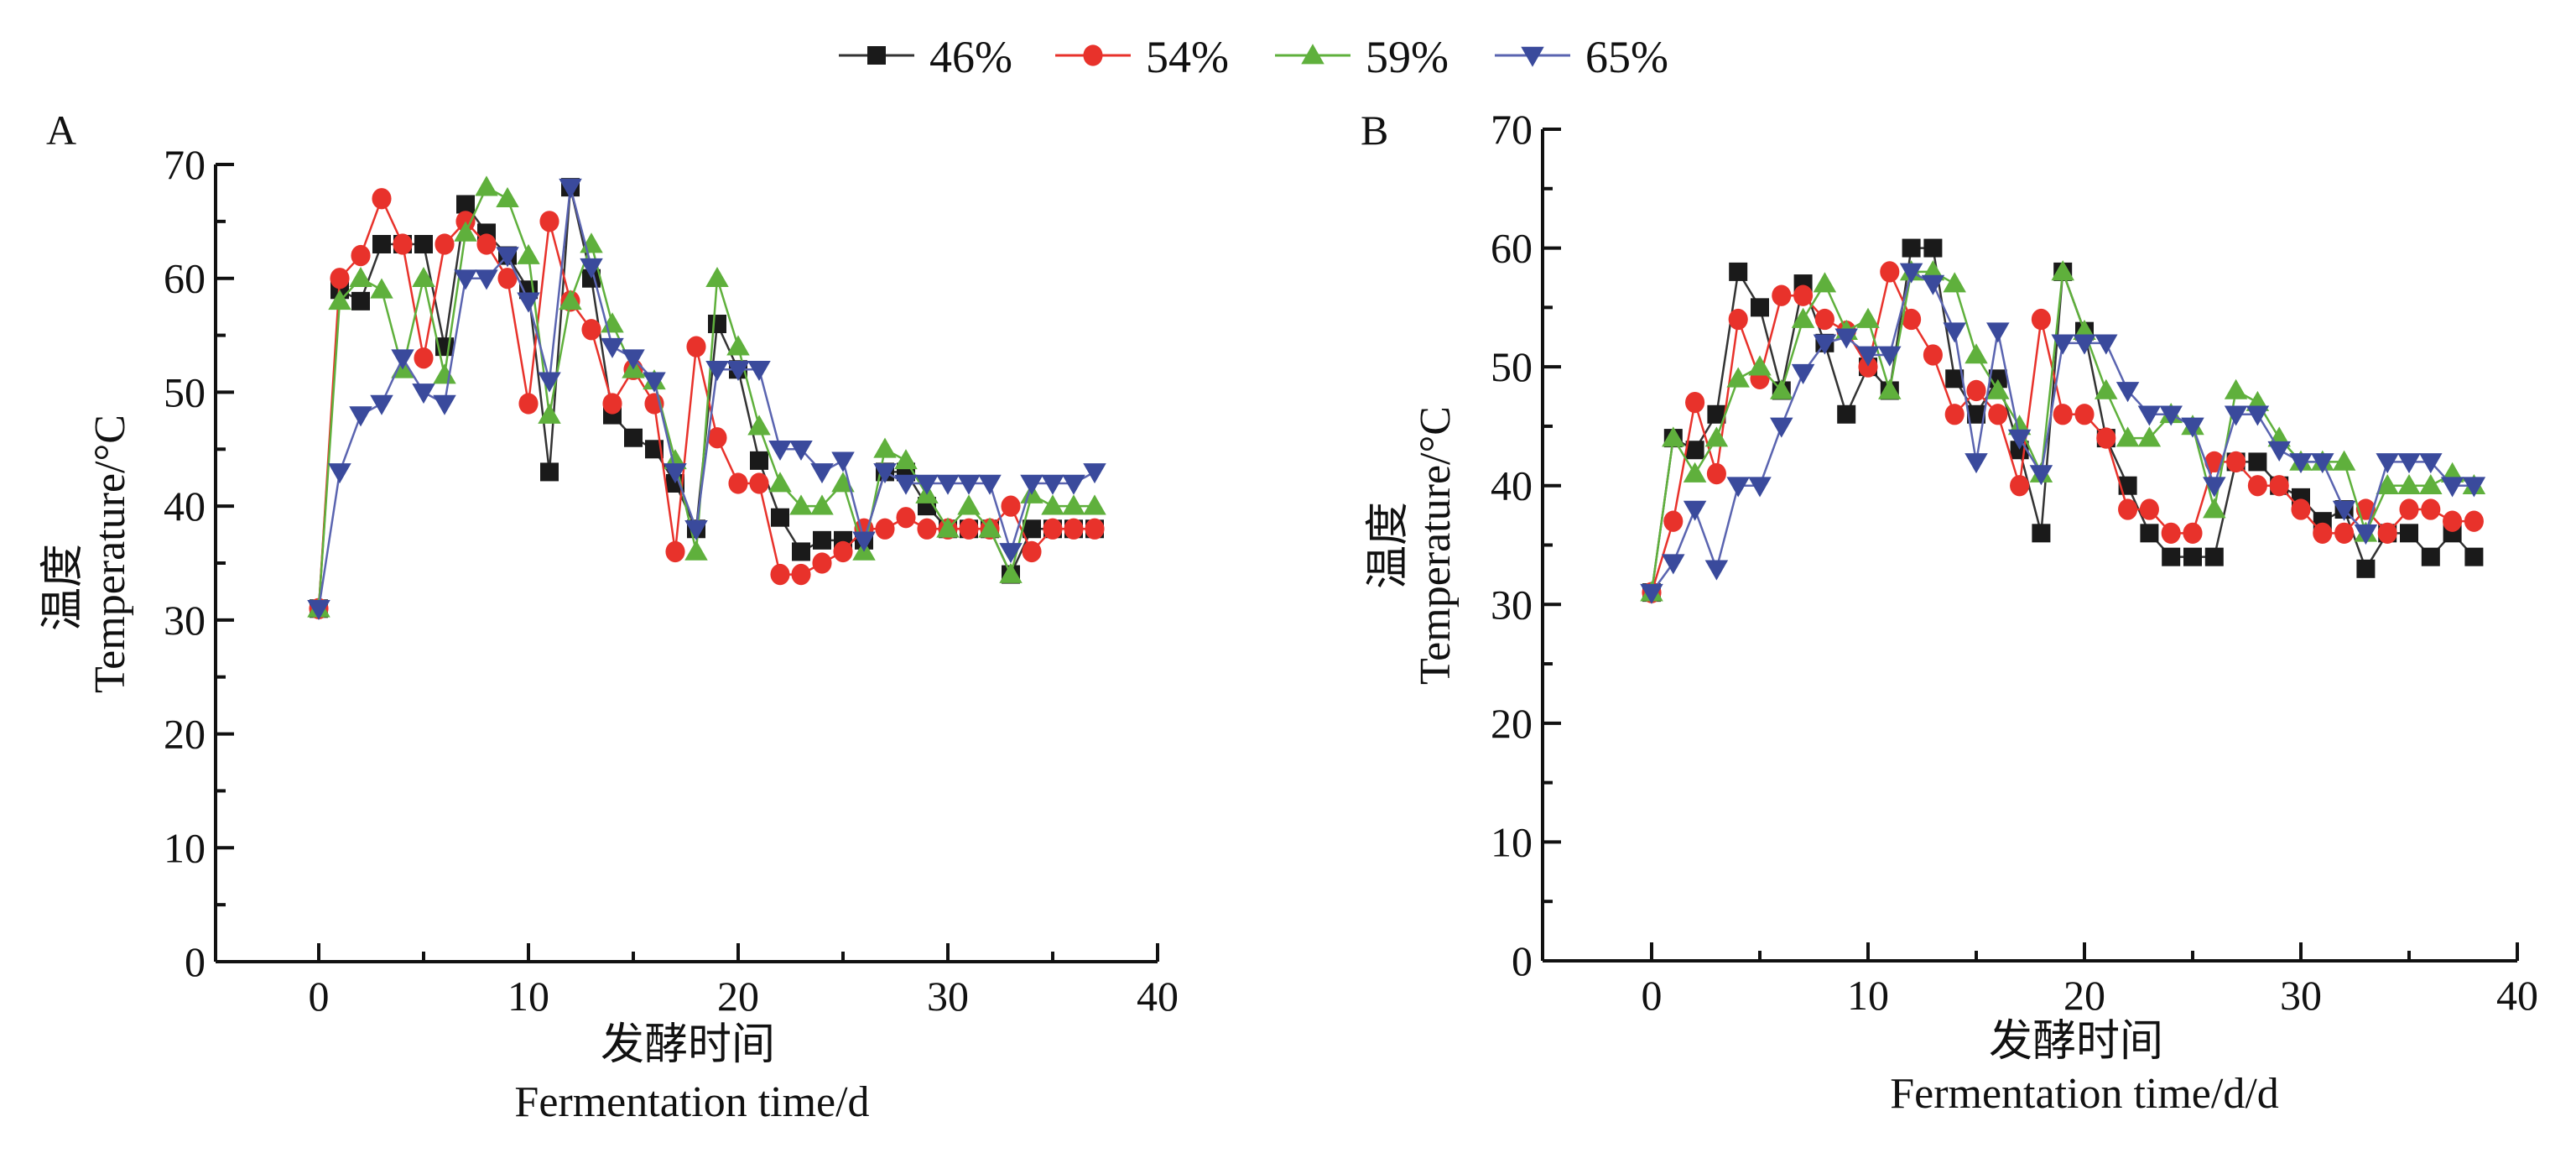 This screenshot has width=2576, height=1153. I want to click on legend-item-46pct: 46%, so click(925, 57).